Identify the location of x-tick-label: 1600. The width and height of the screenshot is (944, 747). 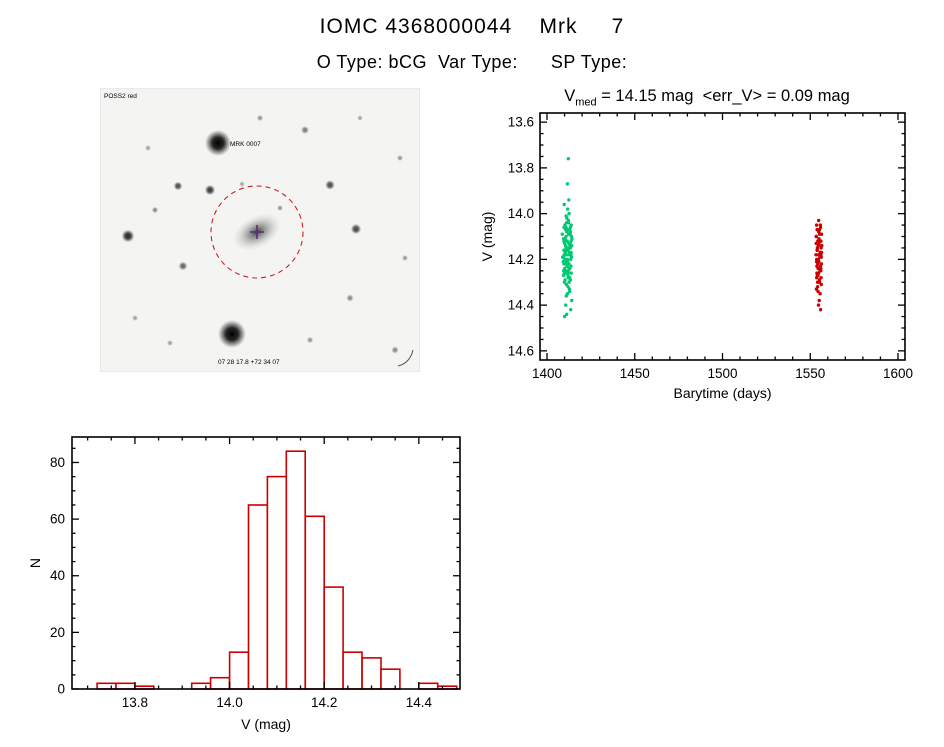
(898, 373).